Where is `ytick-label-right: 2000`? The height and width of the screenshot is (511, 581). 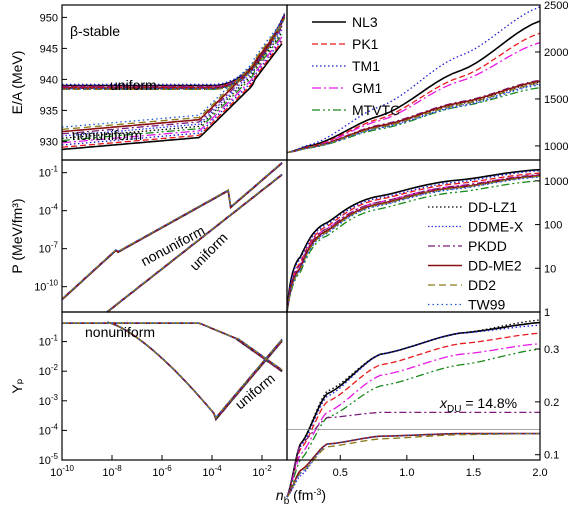
ytick-label-right: 2000 is located at coordinates (556, 53).